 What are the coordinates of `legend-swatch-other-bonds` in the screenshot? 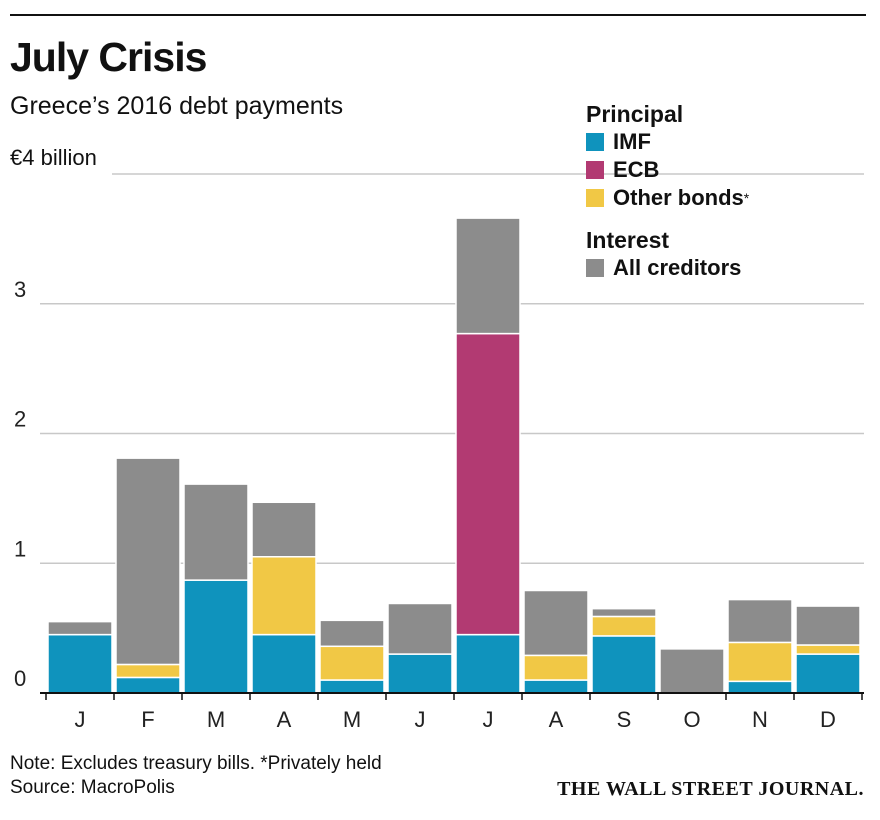 It's located at (595, 198).